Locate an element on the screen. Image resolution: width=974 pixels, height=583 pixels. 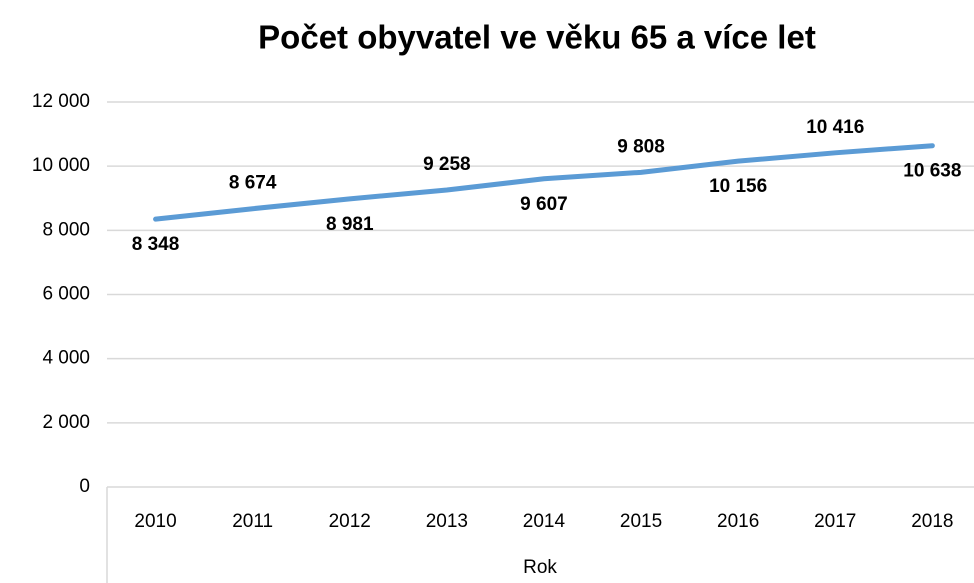
data-label: 9 607 is located at coordinates (544, 204).